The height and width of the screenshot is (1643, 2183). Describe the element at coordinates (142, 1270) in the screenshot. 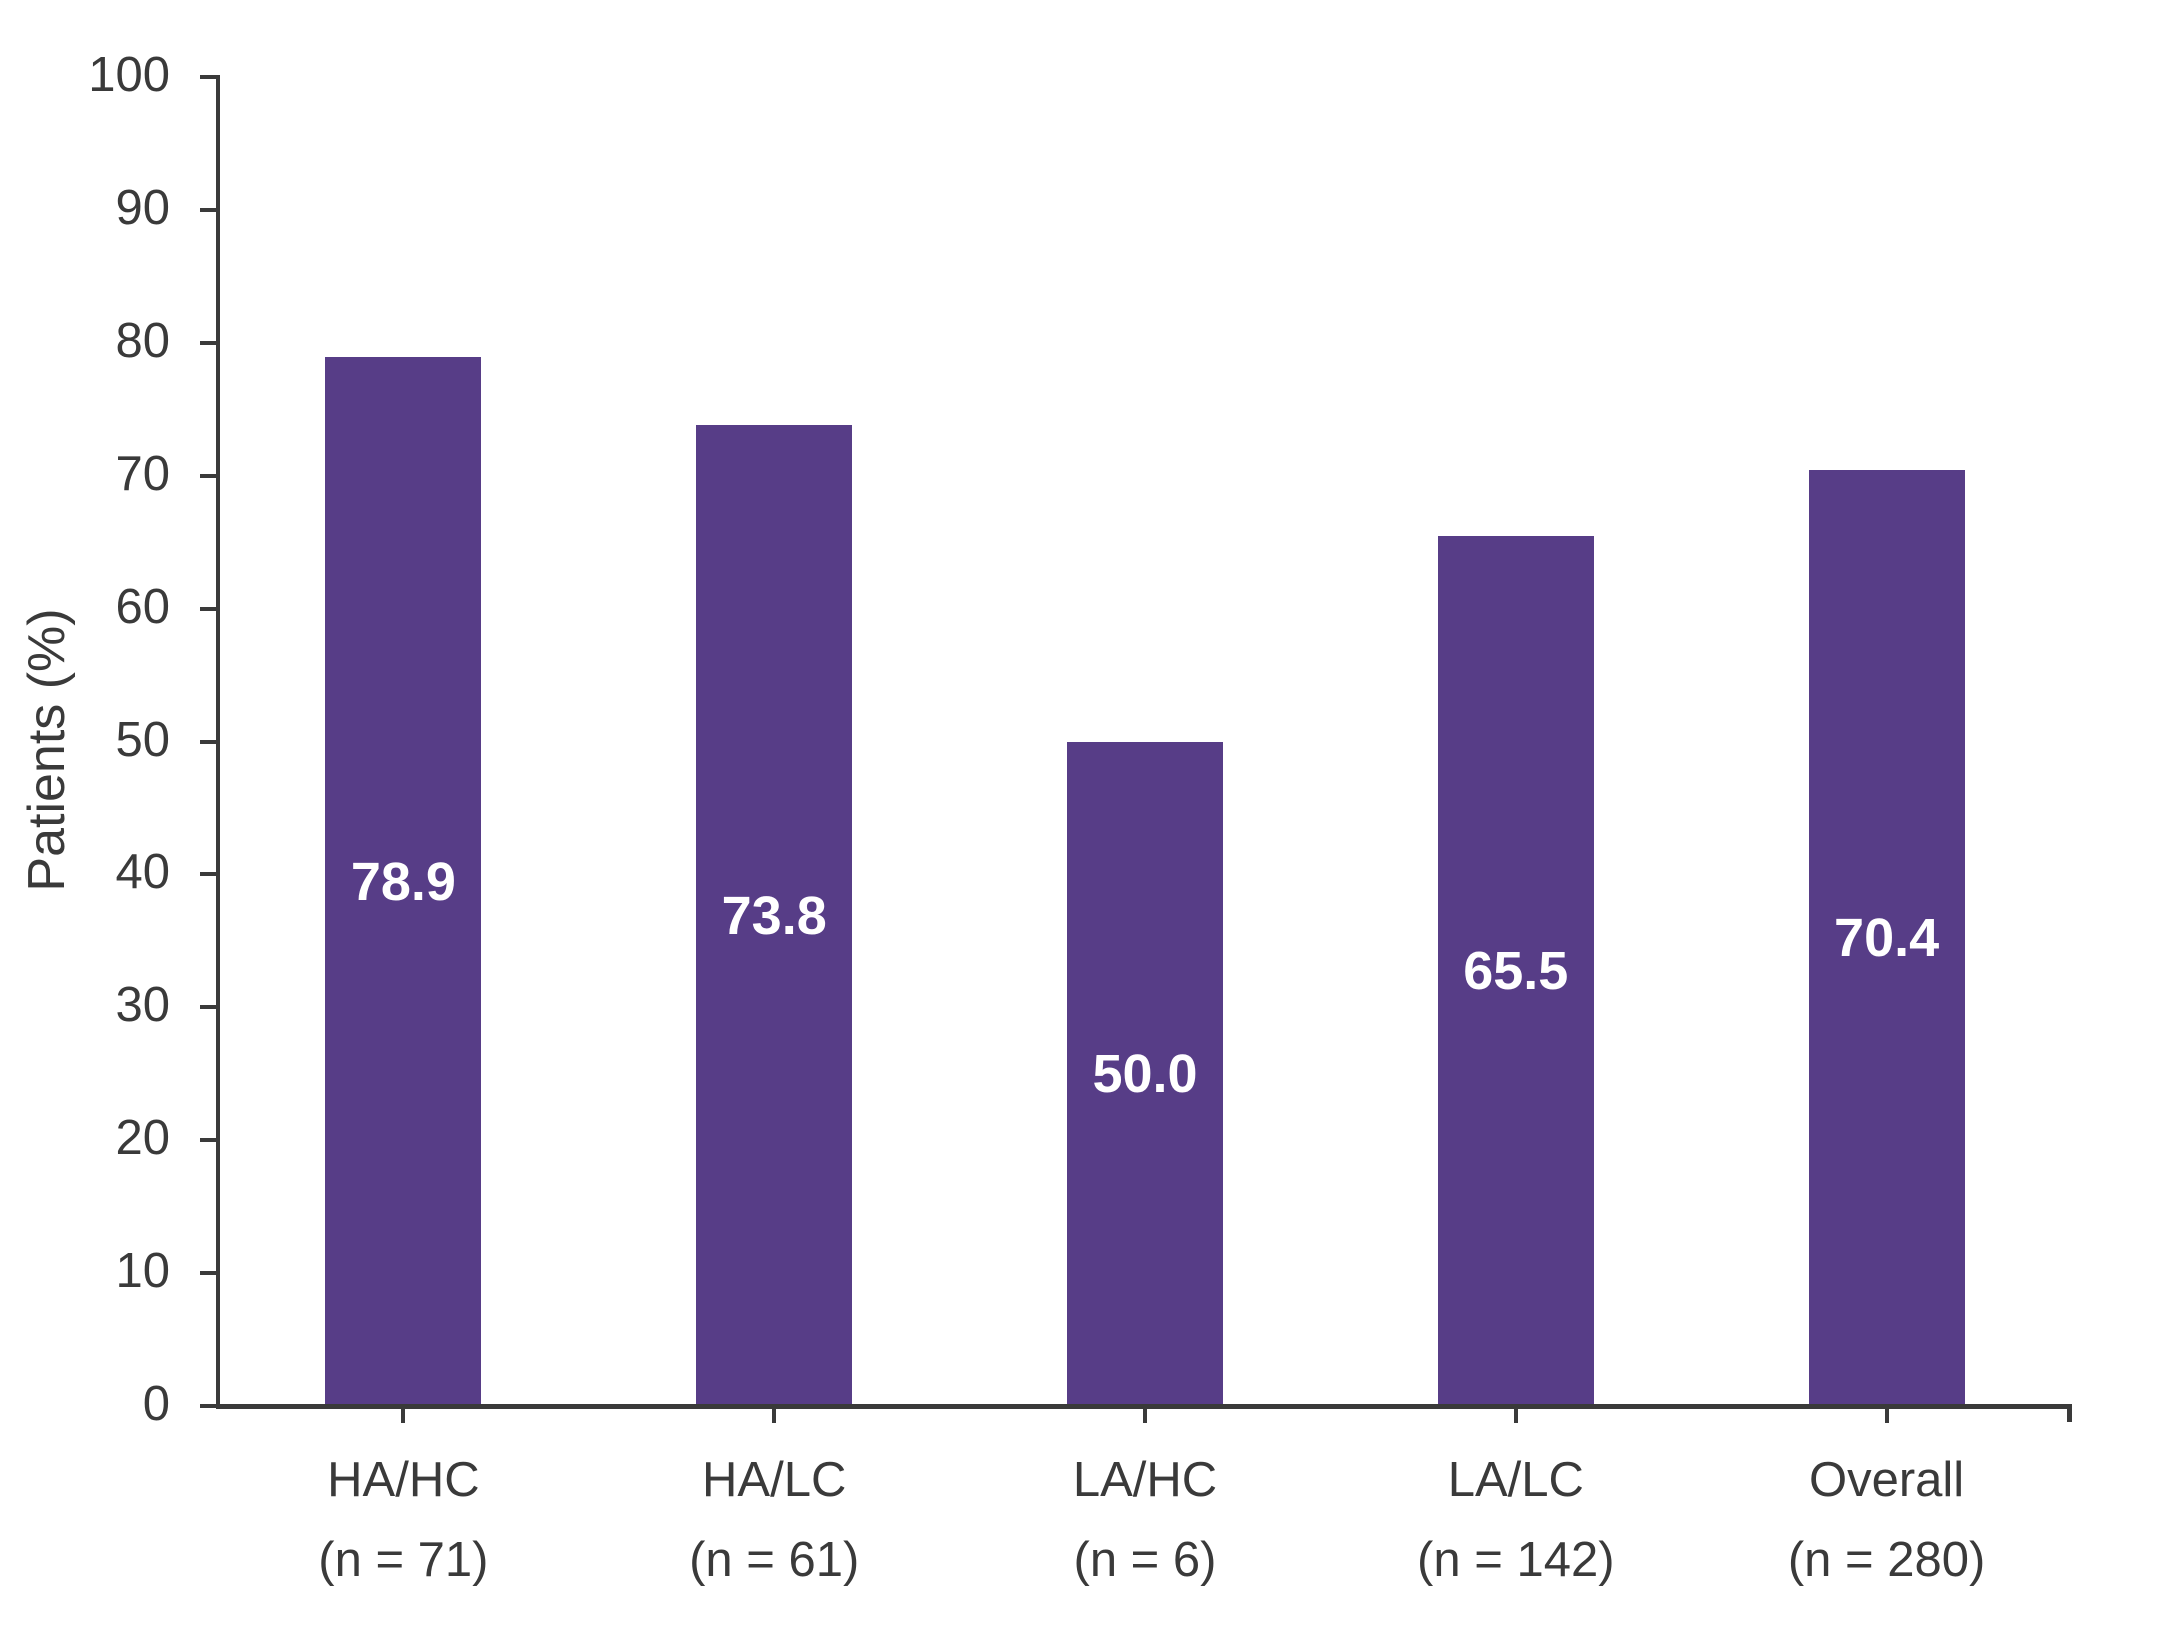

I see `y-axis-tick-label: 10` at that location.